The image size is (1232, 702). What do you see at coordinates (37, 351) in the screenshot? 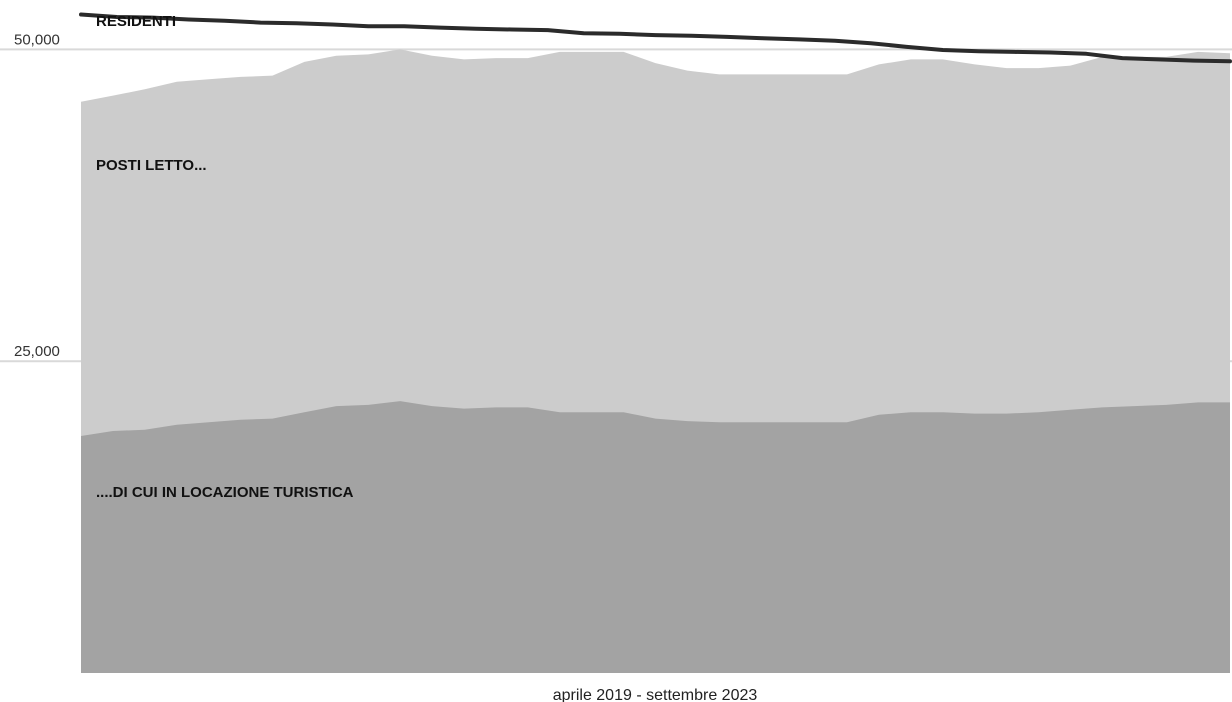
I see `y-tick-label: 25,000` at bounding box center [37, 351].